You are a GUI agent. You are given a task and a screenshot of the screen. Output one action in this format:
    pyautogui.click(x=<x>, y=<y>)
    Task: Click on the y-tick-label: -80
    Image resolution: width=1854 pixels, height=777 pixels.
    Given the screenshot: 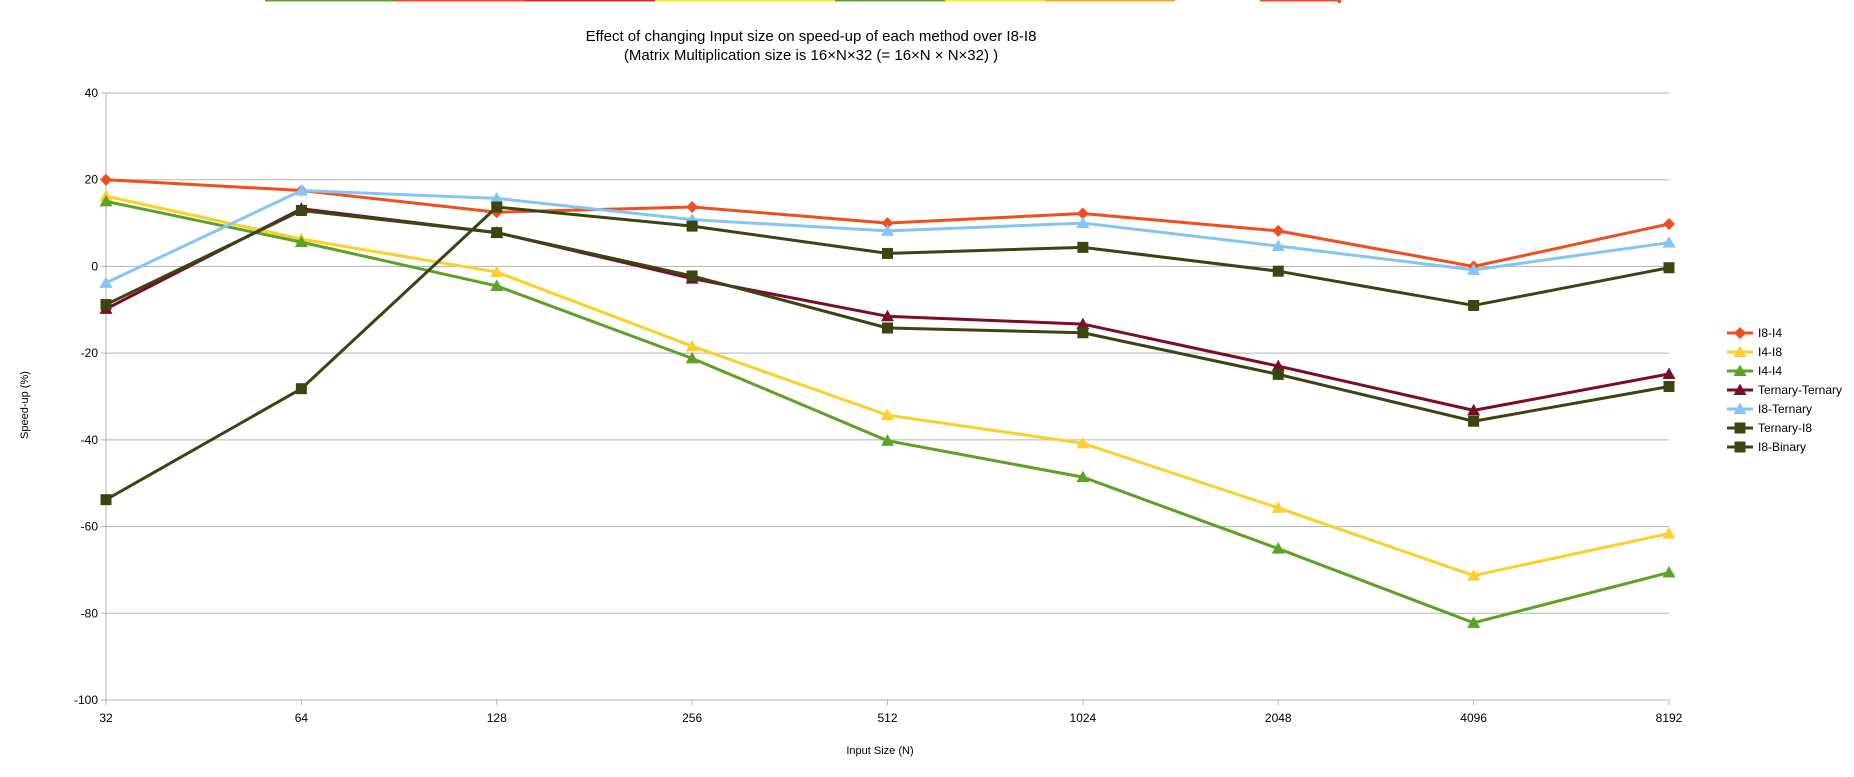 What is the action you would take?
    pyautogui.click(x=90, y=613)
    